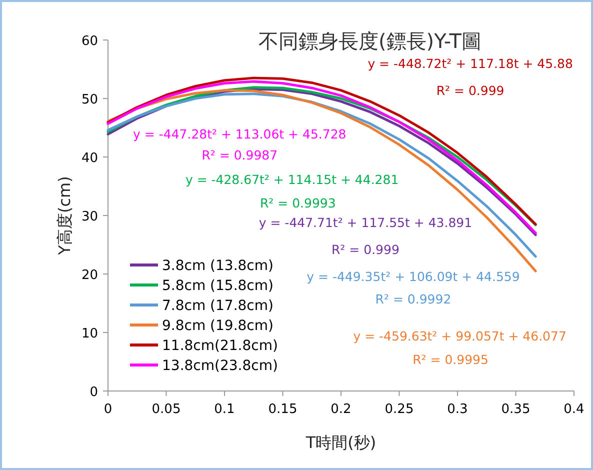 This screenshot has width=593, height=470. Describe the element at coordinates (89, 217) in the screenshot. I see `y-tick-label: 30` at that location.